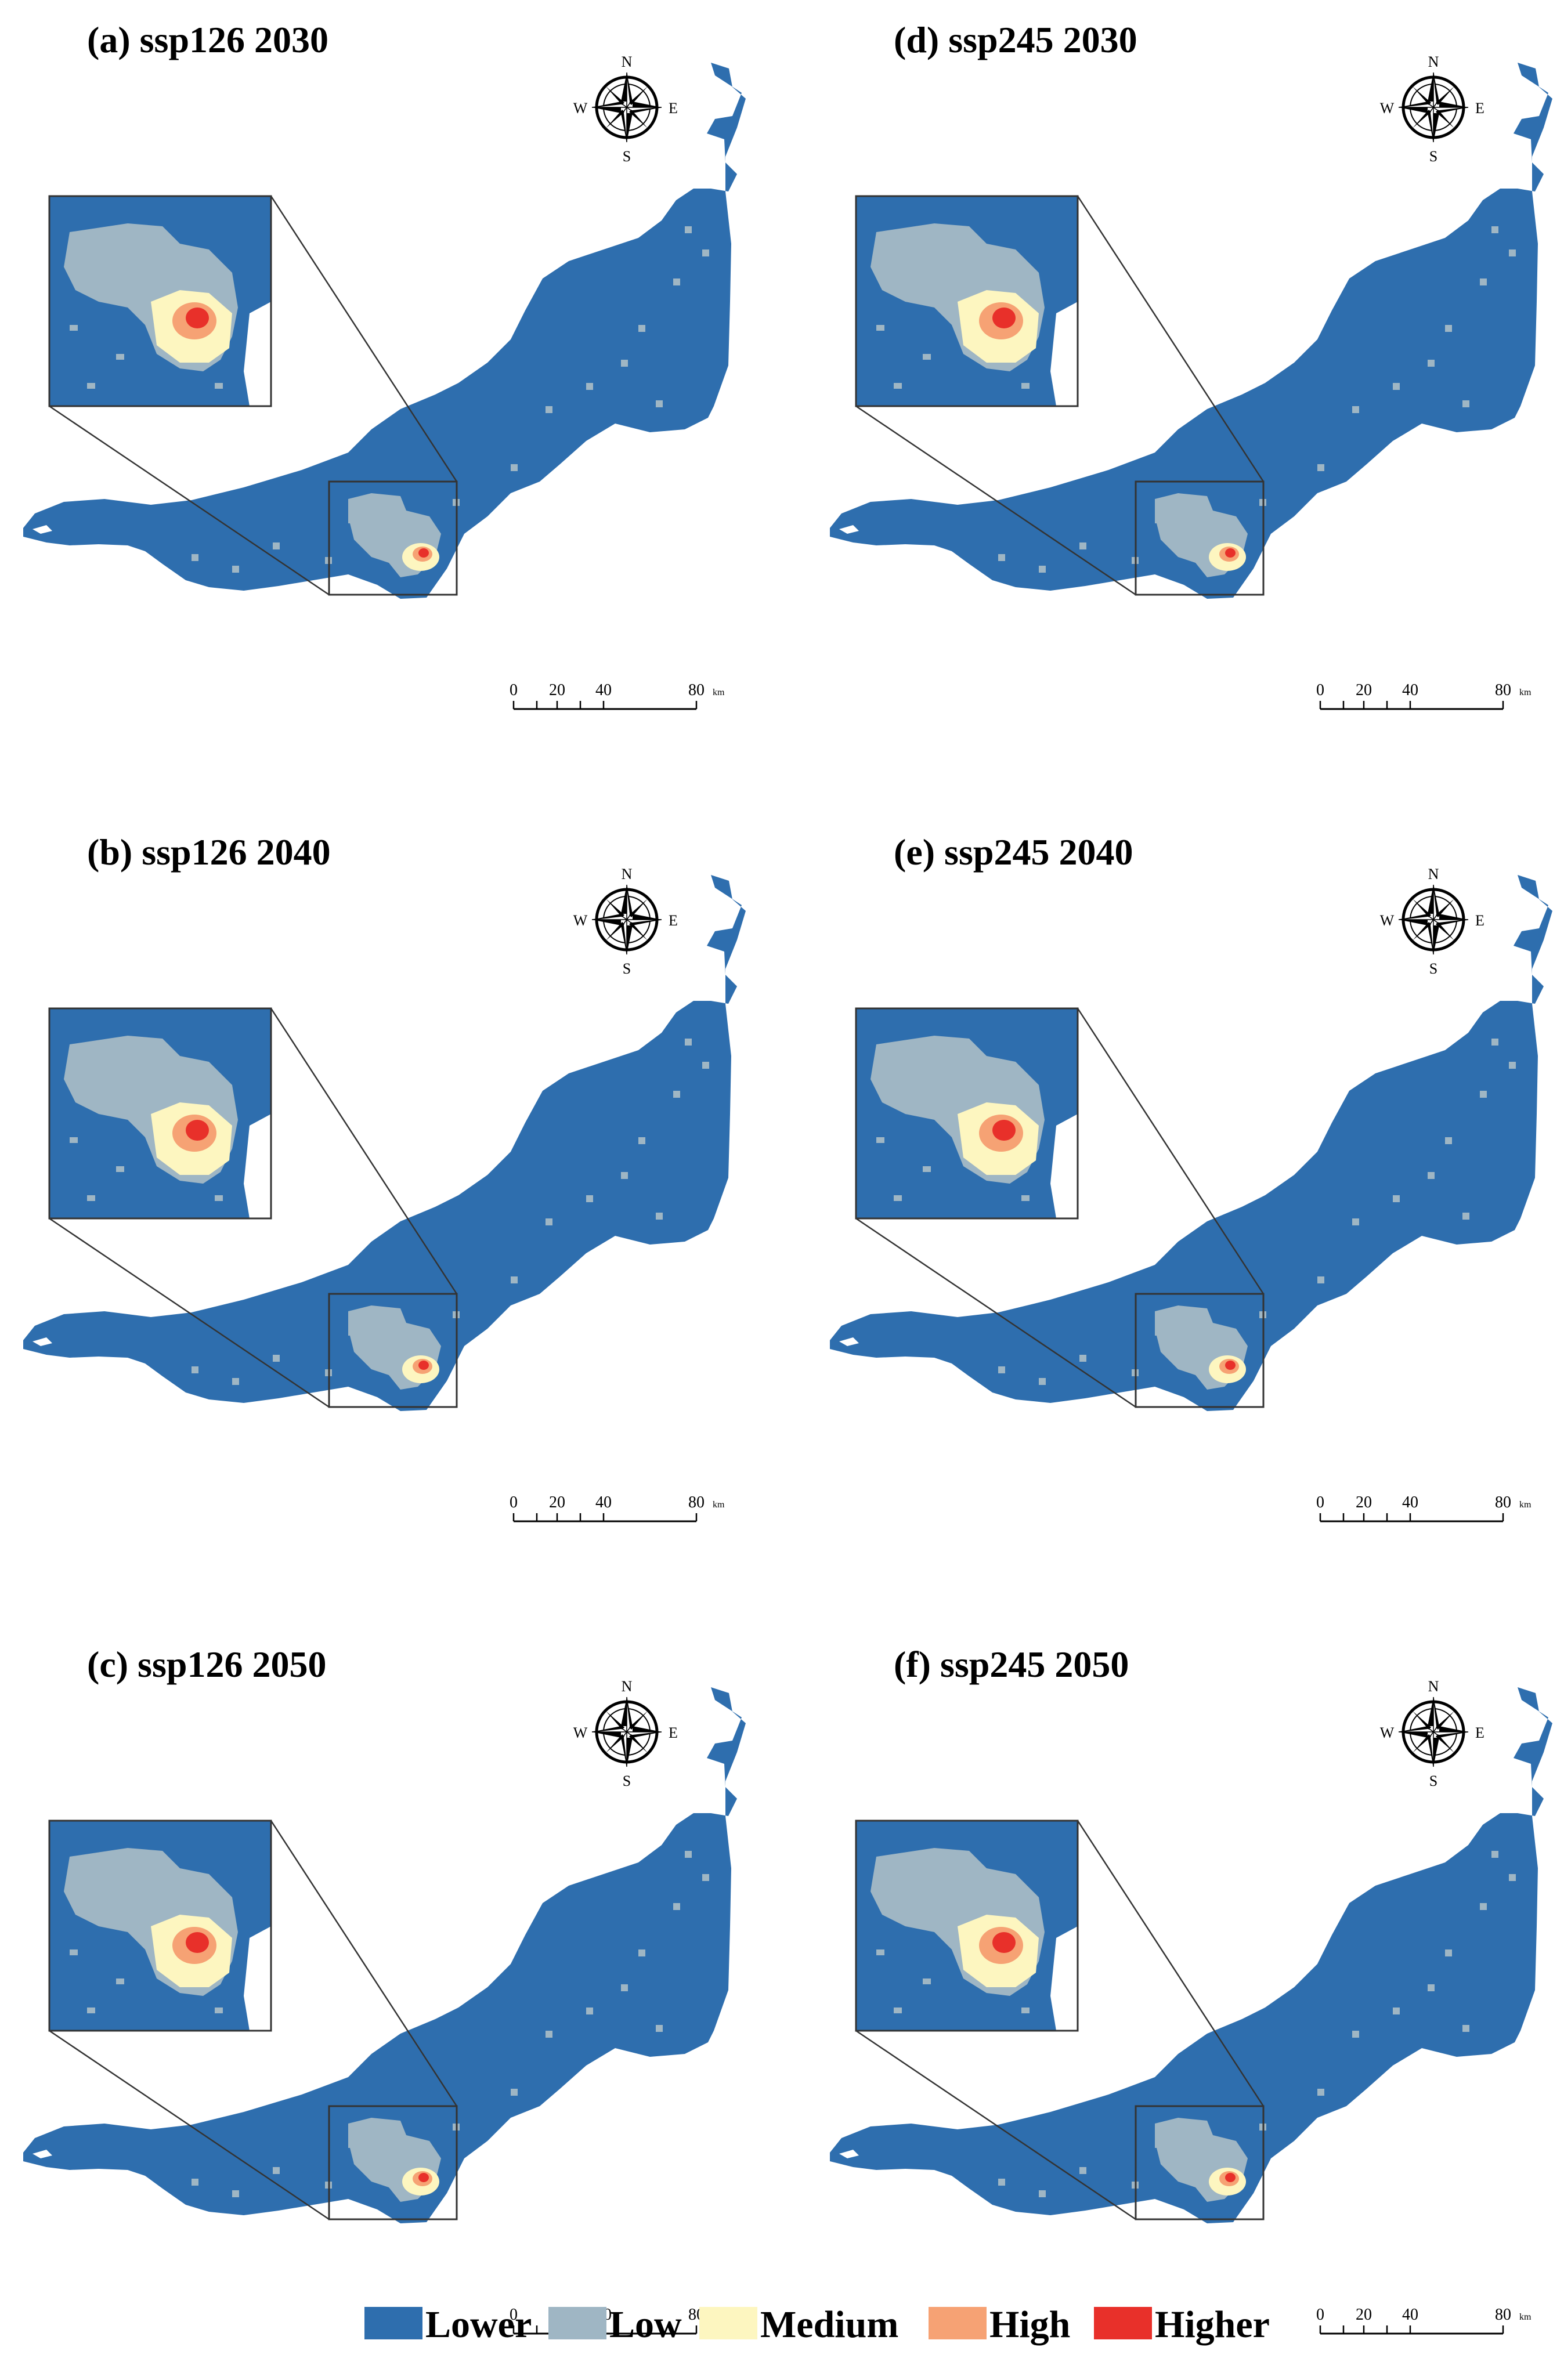 This screenshot has height=2380, width=1564. I want to click on map-panel-b: (b) ssp126 2040 N S W E 0 20 40 80 km, so click(384, 1176).